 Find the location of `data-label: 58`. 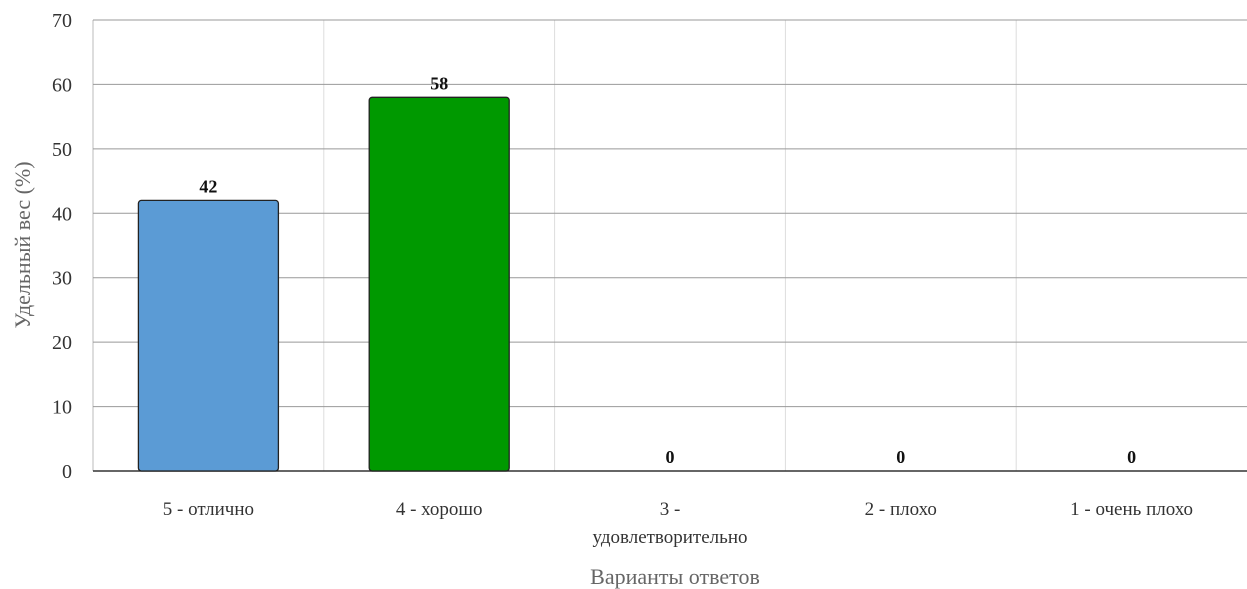

data-label: 58 is located at coordinates (439, 83).